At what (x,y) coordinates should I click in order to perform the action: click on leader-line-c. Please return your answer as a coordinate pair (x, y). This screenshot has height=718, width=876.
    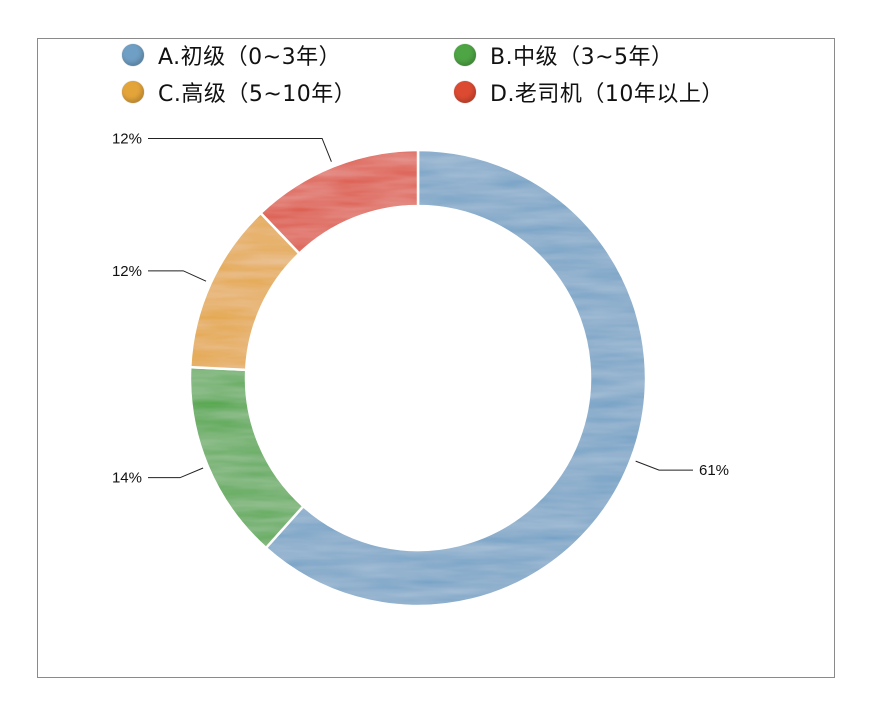
    Looking at the image, I should click on (177, 276).